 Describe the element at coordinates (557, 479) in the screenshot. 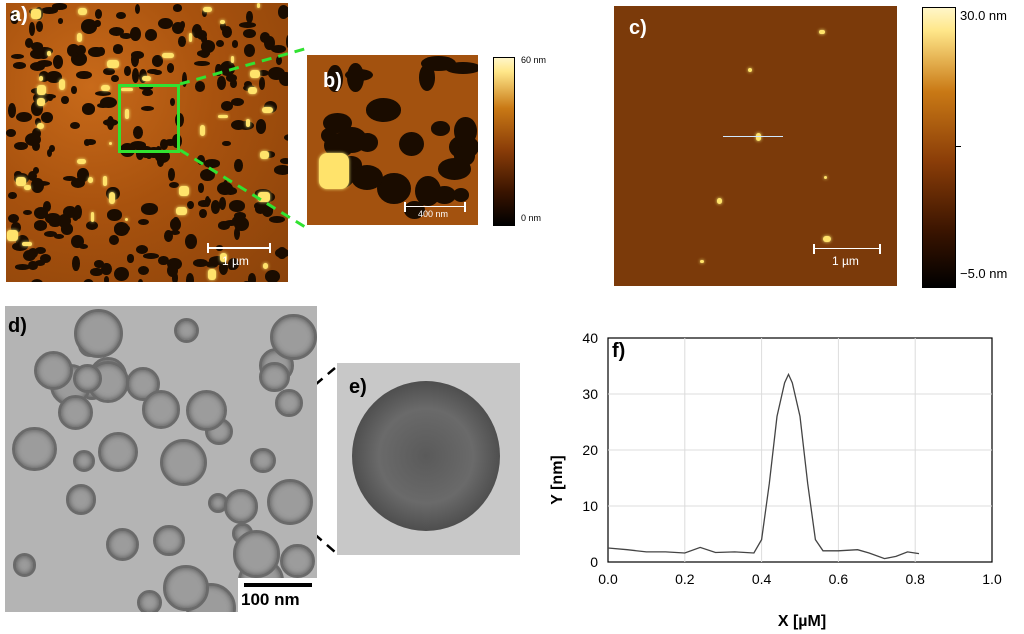

I see `y-axis-label: Y [nm]` at that location.